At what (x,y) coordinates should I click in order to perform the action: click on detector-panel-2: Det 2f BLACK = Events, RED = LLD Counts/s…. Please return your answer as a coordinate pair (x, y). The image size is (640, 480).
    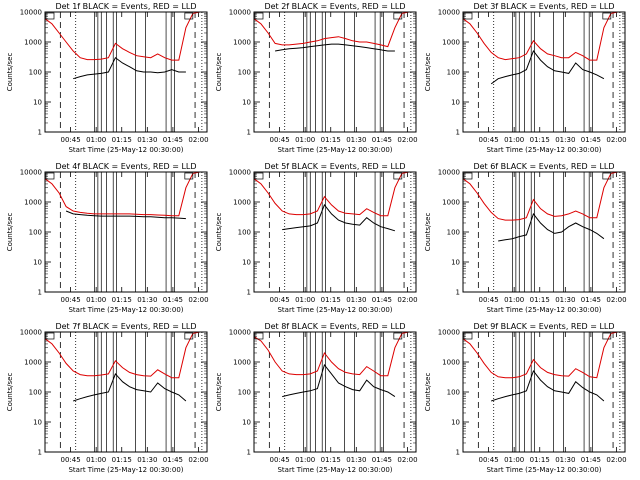
    Looking at the image, I should click on (316, 78).